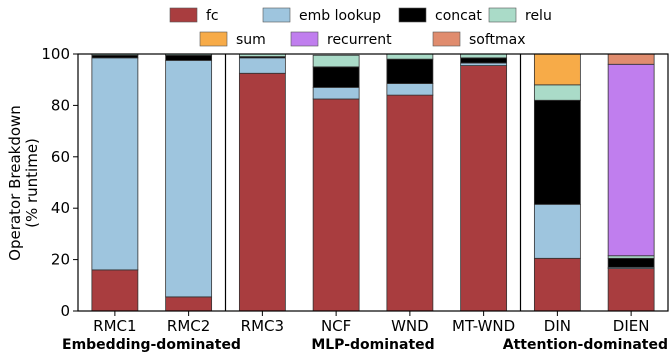 The width and height of the screenshot is (670, 353). I want to click on legend-label: relu, so click(538, 16).